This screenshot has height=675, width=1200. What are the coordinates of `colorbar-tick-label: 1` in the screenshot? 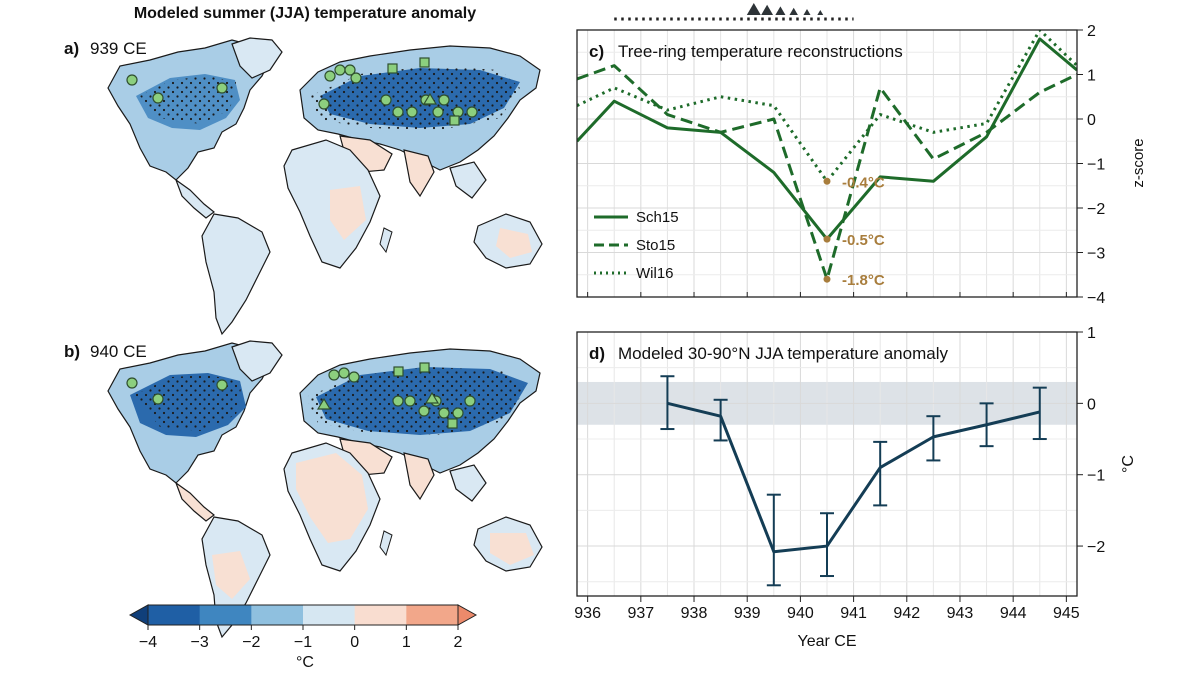 It's located at (406, 642).